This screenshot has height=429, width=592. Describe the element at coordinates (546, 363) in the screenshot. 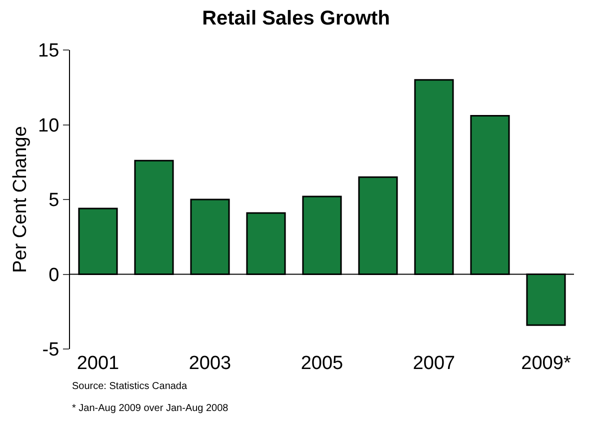

I see `x-tick-label: 2009*` at that location.